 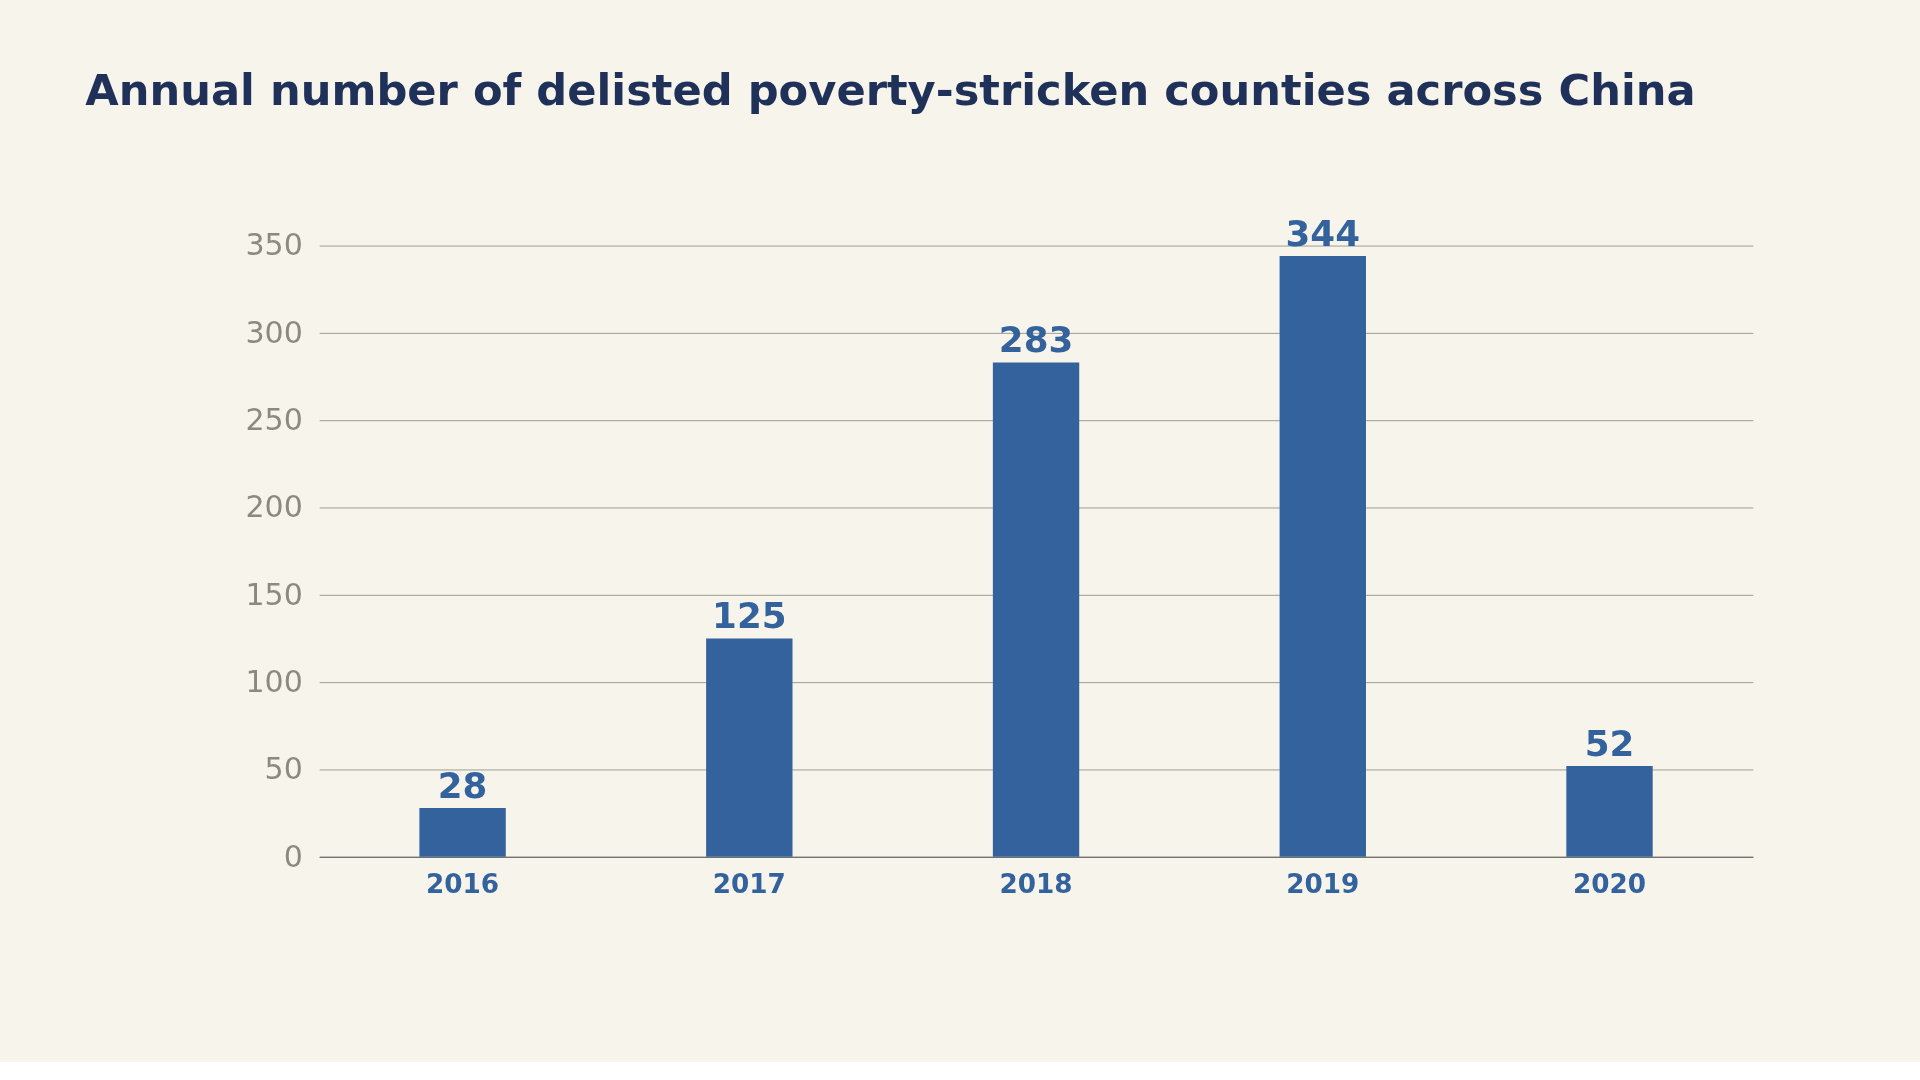 I want to click on y-tick-label: 0, so click(x=293, y=856).